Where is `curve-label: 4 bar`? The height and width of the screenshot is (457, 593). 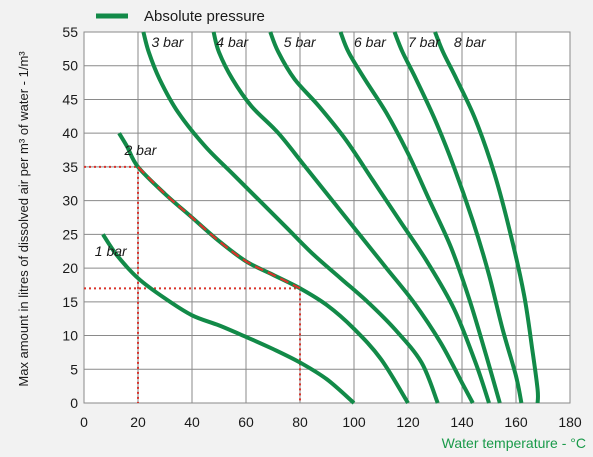 curve-label: 4 bar is located at coordinates (232, 42).